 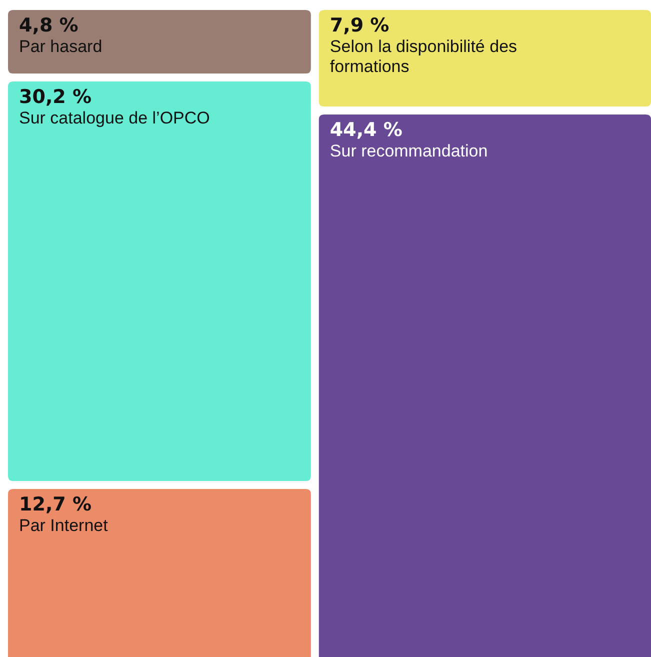 What do you see at coordinates (60, 46) in the screenshot?
I see `category-label: Par hasard` at bounding box center [60, 46].